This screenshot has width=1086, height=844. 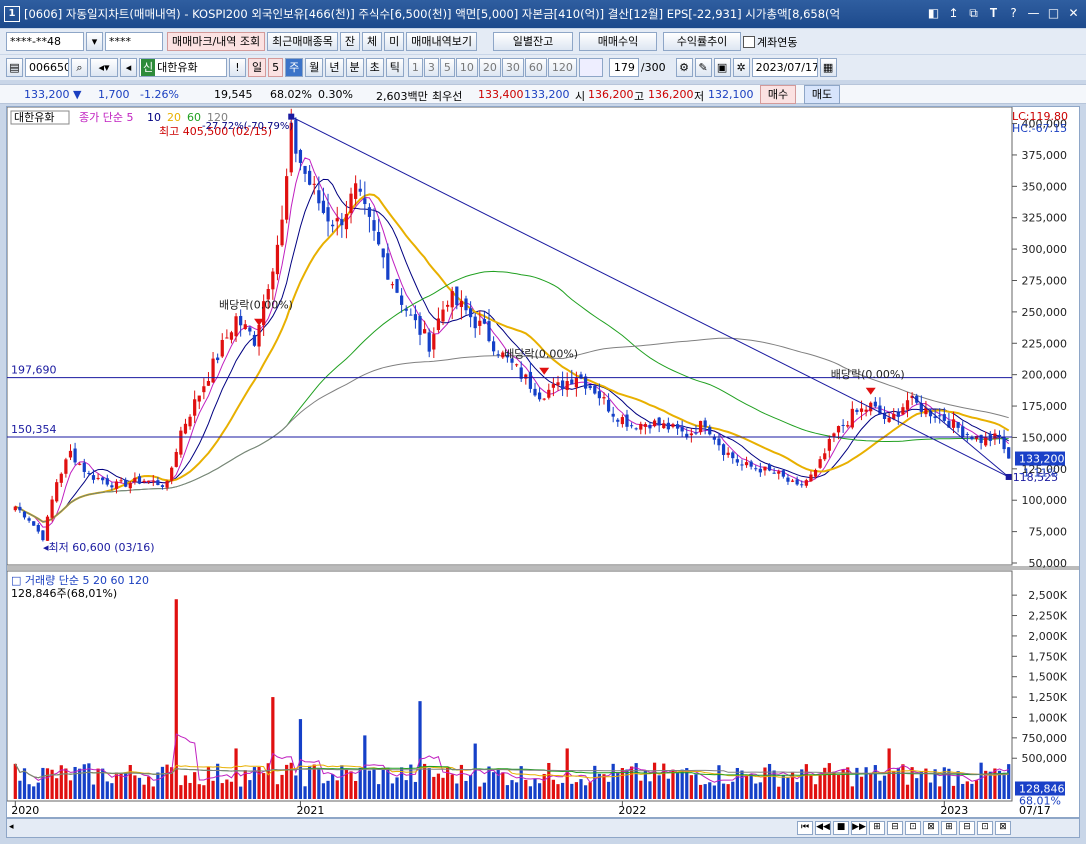 I want to click on tool1-icon: ⚙, so click(x=684, y=67).